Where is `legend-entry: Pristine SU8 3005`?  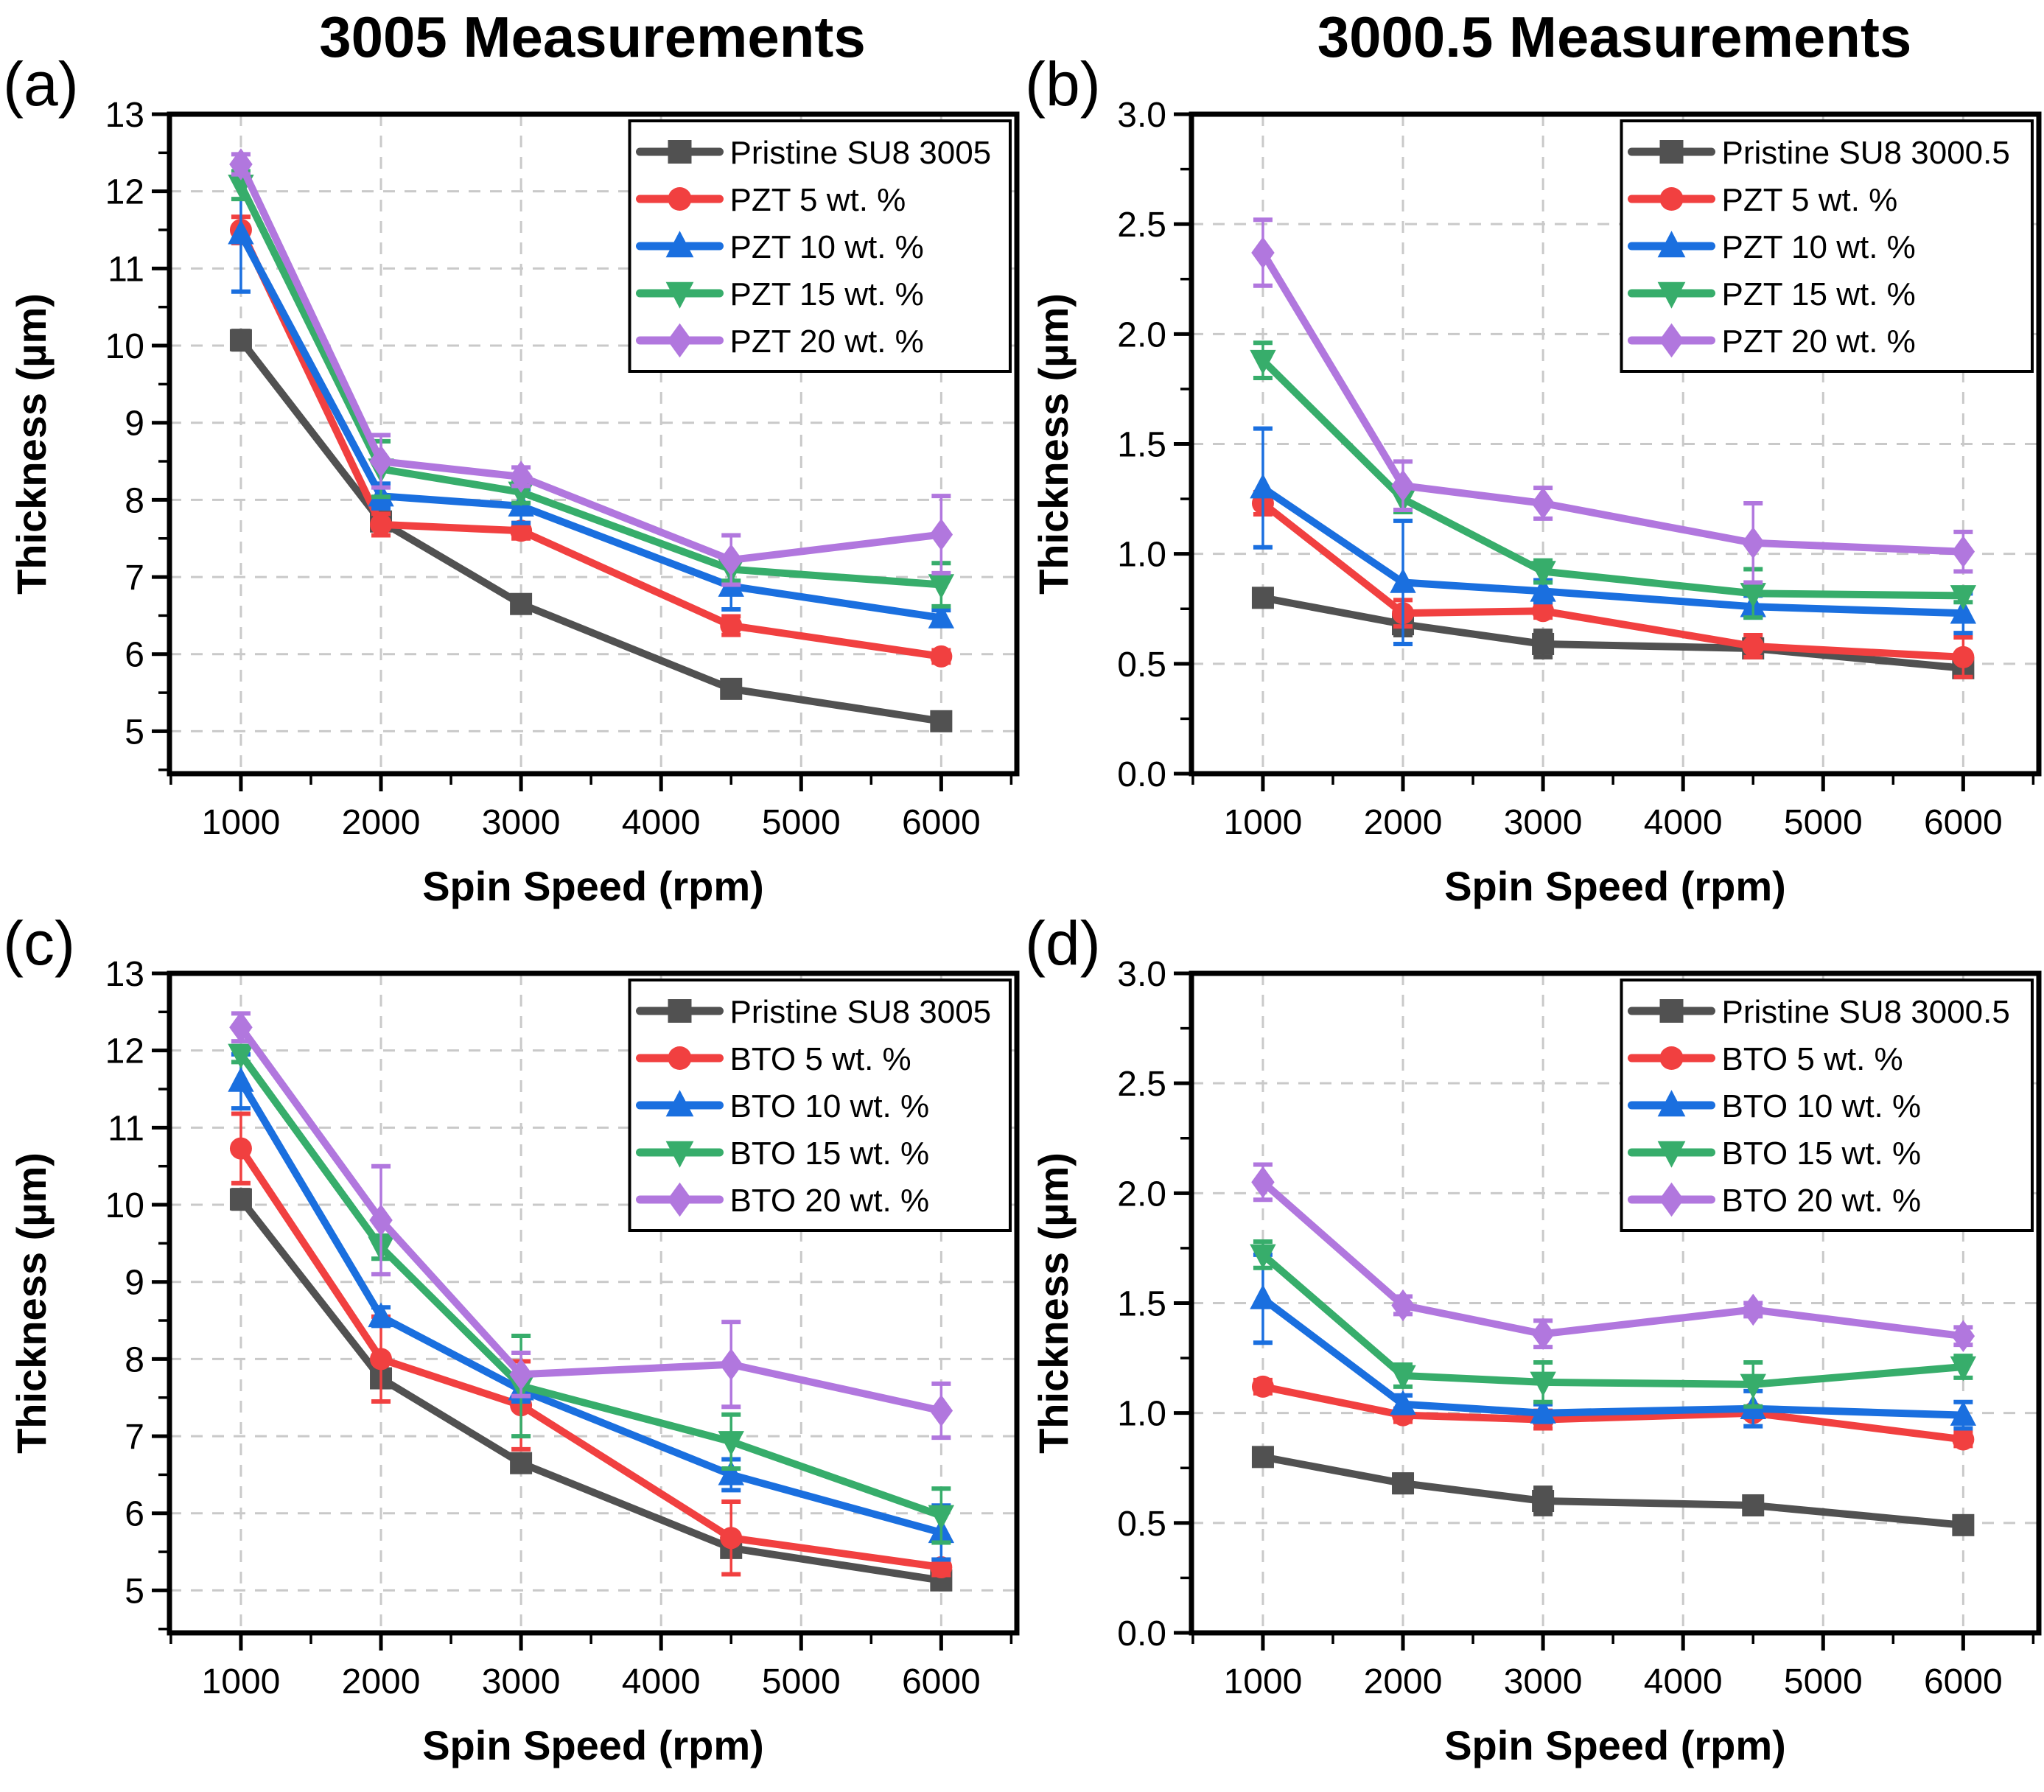
legend-entry: Pristine SU8 3005 is located at coordinates (814, 1012).